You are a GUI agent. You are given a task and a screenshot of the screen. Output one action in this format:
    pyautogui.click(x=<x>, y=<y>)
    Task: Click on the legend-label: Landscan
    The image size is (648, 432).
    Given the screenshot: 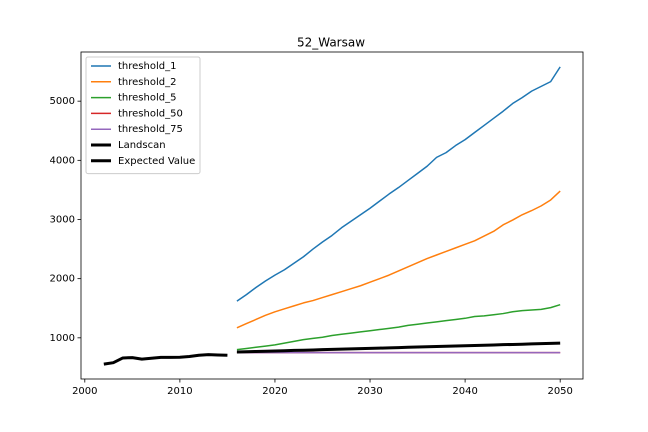 What is the action you would take?
    pyautogui.click(x=142, y=145)
    